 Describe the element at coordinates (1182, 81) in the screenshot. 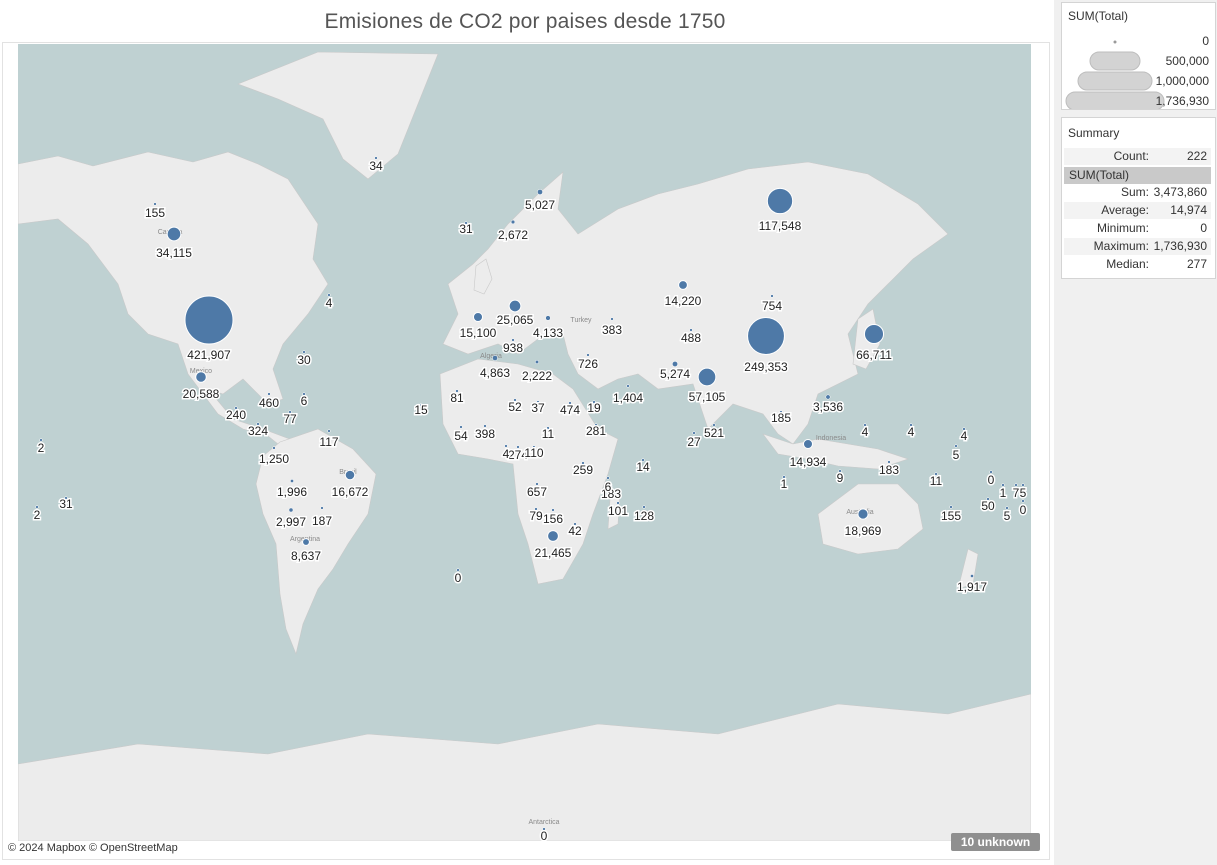

I see `legend-item-1000000: 1,000,000` at that location.